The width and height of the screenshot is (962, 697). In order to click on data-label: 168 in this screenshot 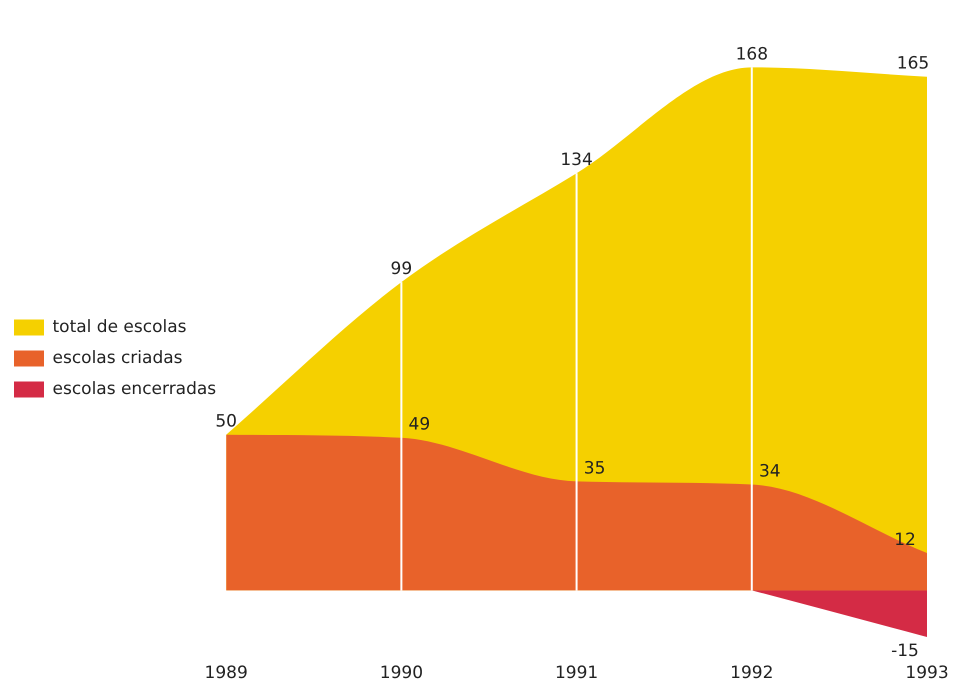, I will do `click(752, 54)`.